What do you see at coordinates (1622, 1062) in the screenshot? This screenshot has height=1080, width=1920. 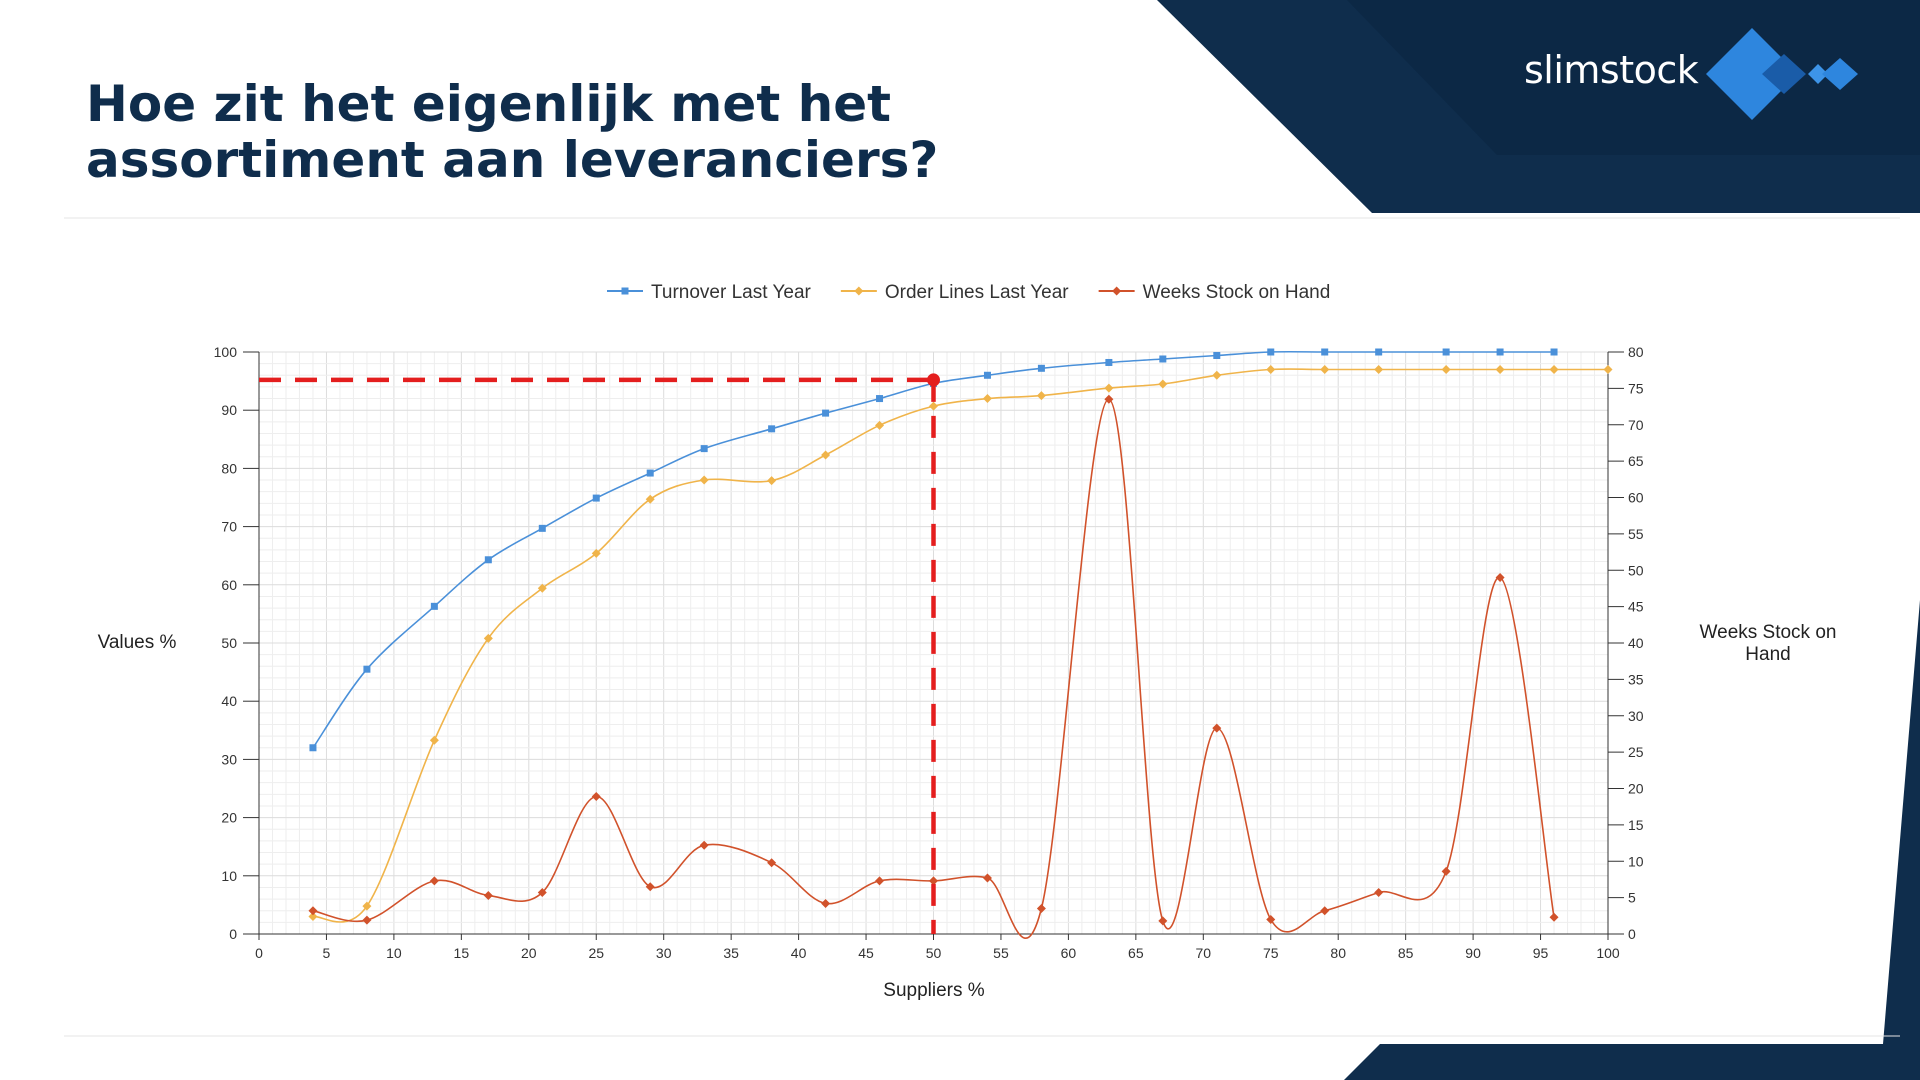 I see `footer-band` at bounding box center [1622, 1062].